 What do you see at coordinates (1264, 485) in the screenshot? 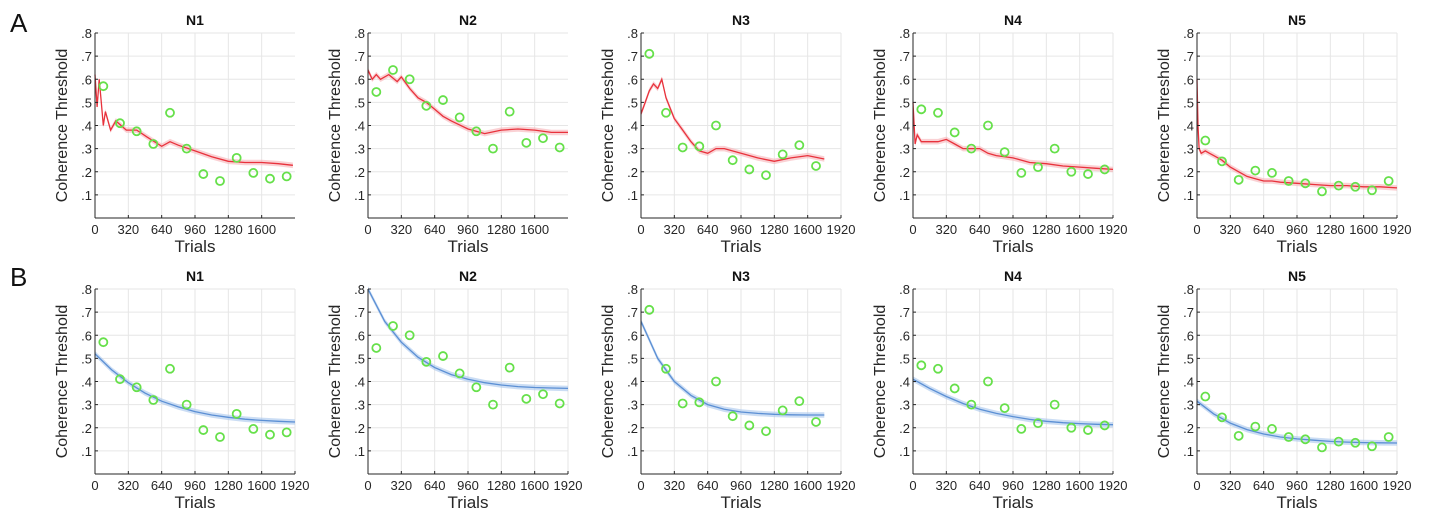
I see `x-tick-label: 640` at bounding box center [1264, 485].